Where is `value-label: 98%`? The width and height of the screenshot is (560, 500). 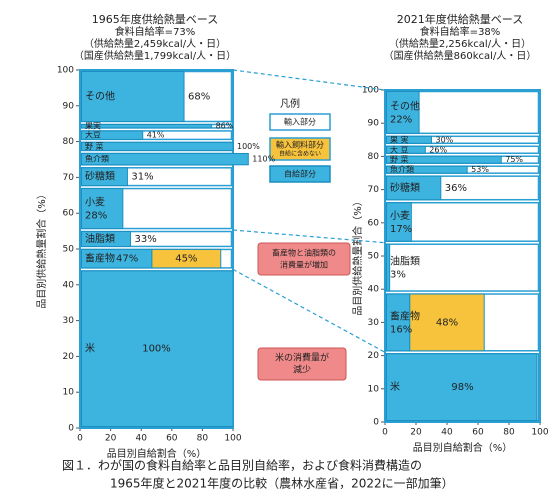 value-label: 98% is located at coordinates (462, 387).